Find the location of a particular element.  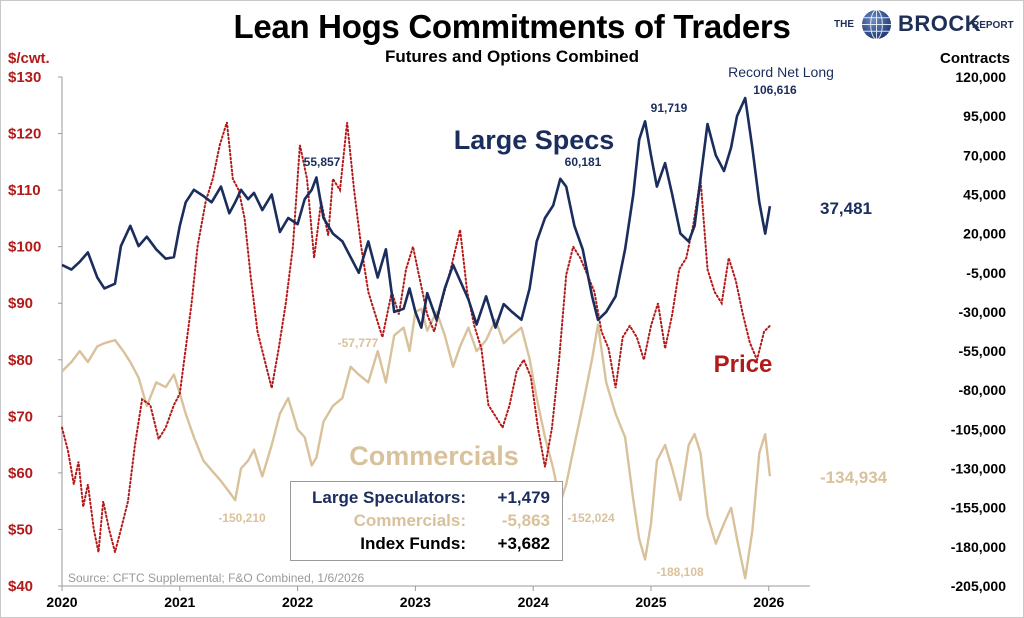

x-tick-label: 2022 is located at coordinates (297, 602).